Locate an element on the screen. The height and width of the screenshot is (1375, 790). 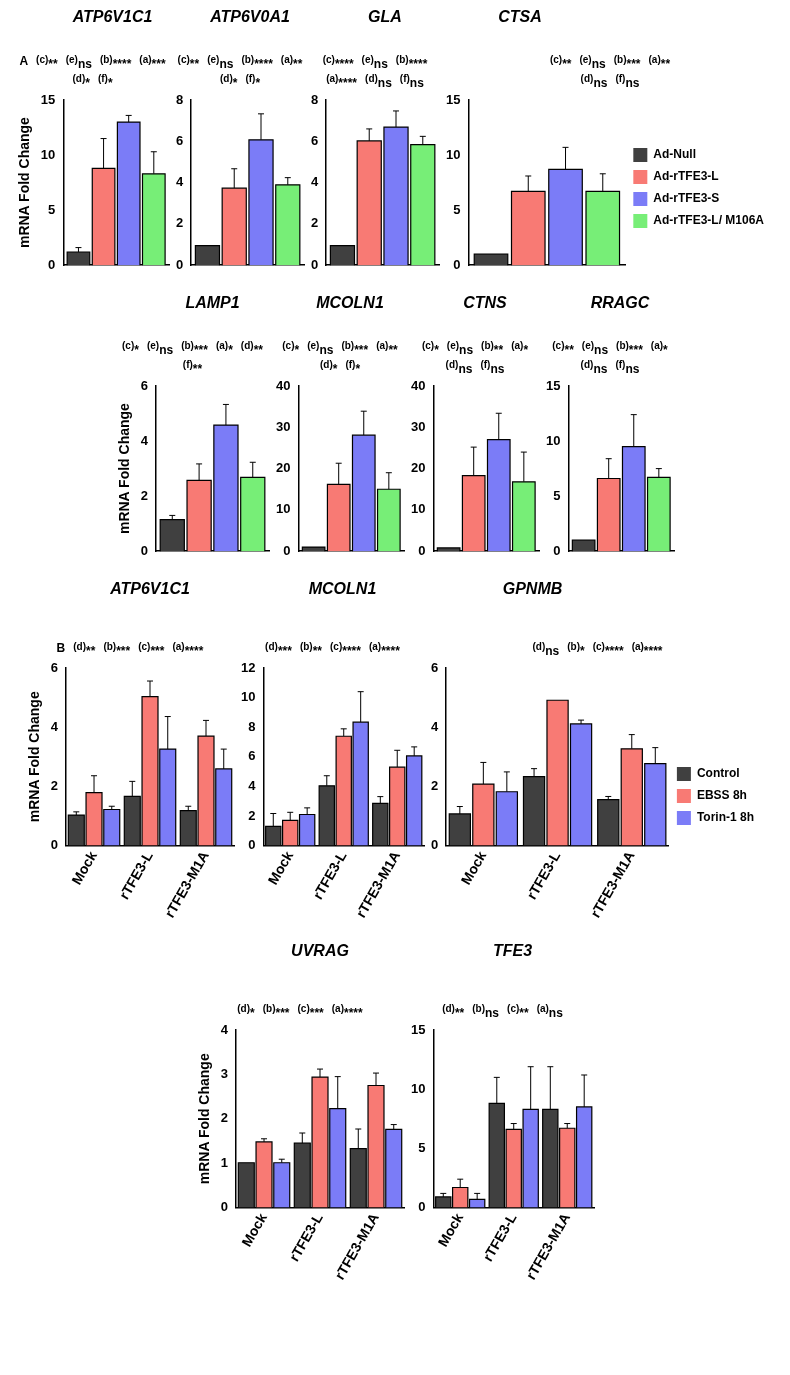
legend-label: EBSS 8h is located at coordinates (721, 795).